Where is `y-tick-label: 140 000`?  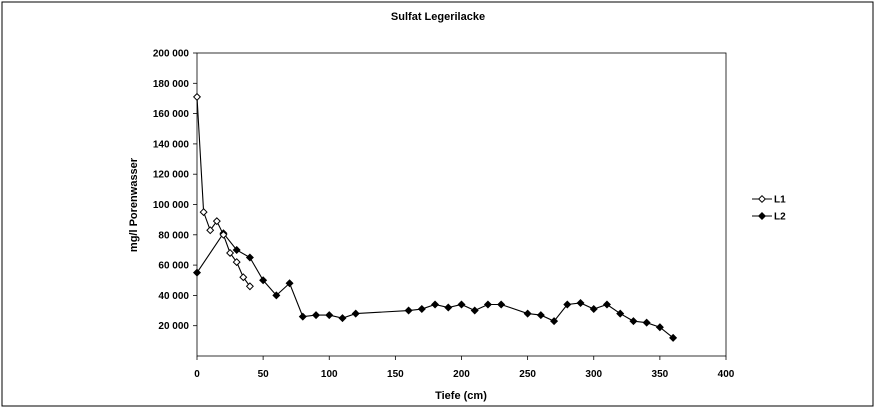 y-tick-label: 140 000 is located at coordinates (171, 144).